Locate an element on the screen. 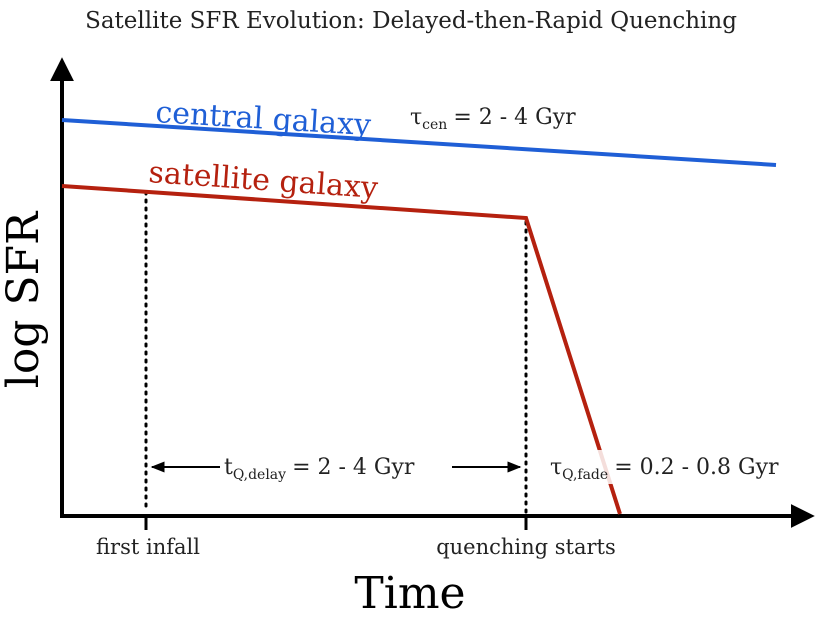 The image size is (822, 617). y-axis-label: log SFR is located at coordinates (24, 299).